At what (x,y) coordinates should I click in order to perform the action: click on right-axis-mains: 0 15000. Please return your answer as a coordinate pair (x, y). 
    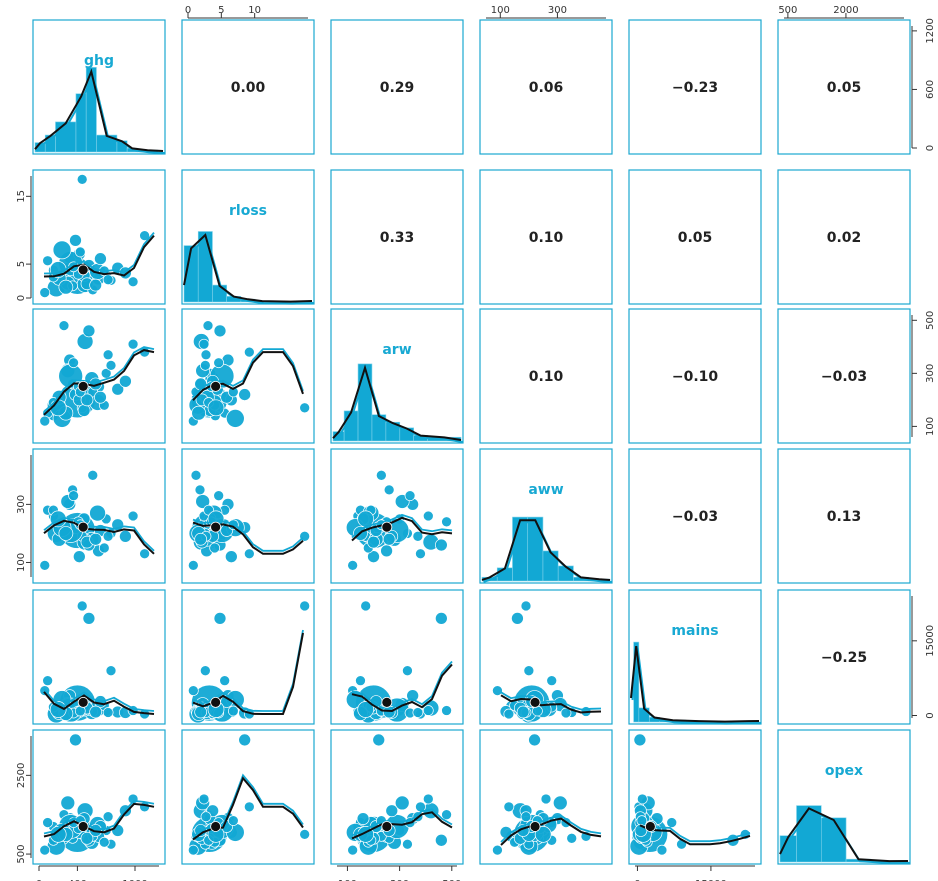
    Looking at the image, I should click on (923, 657).